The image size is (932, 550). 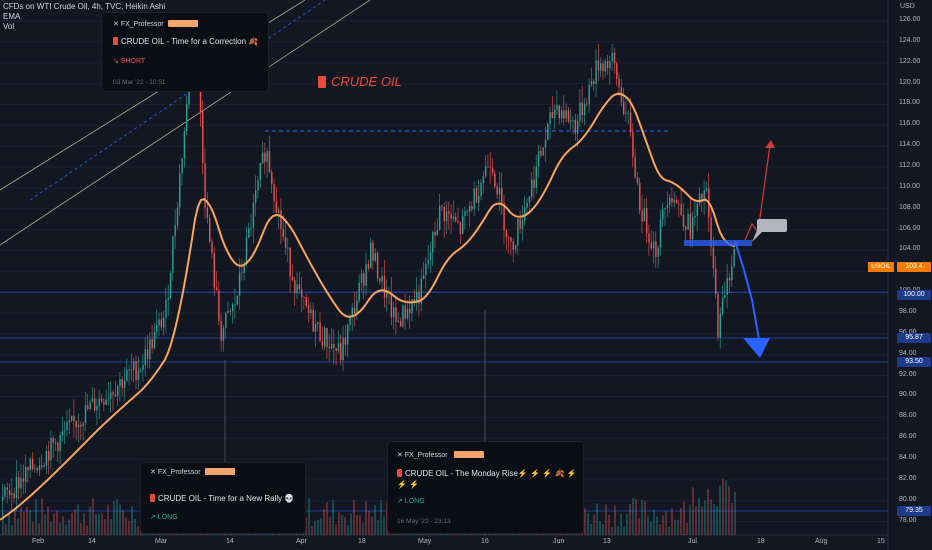 What do you see at coordinates (469, 454) in the screenshot?
I see `author-badge` at bounding box center [469, 454].